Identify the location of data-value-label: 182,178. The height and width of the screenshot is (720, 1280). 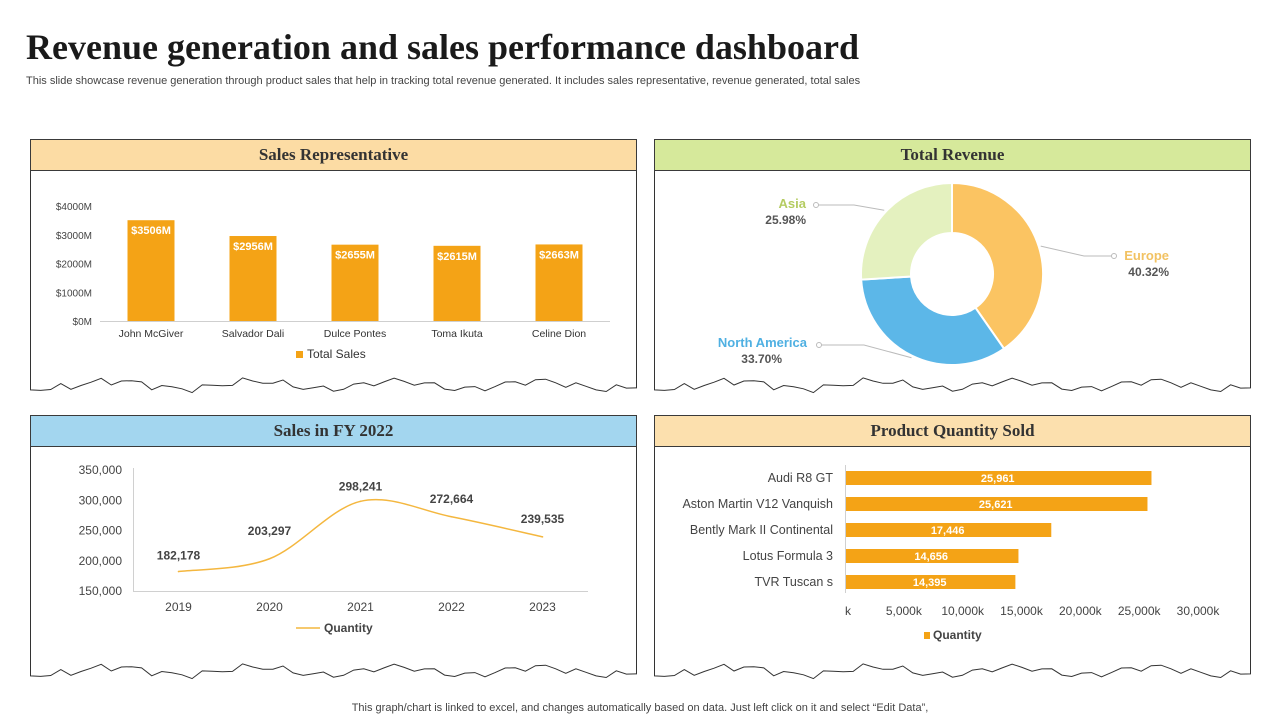
(179, 556).